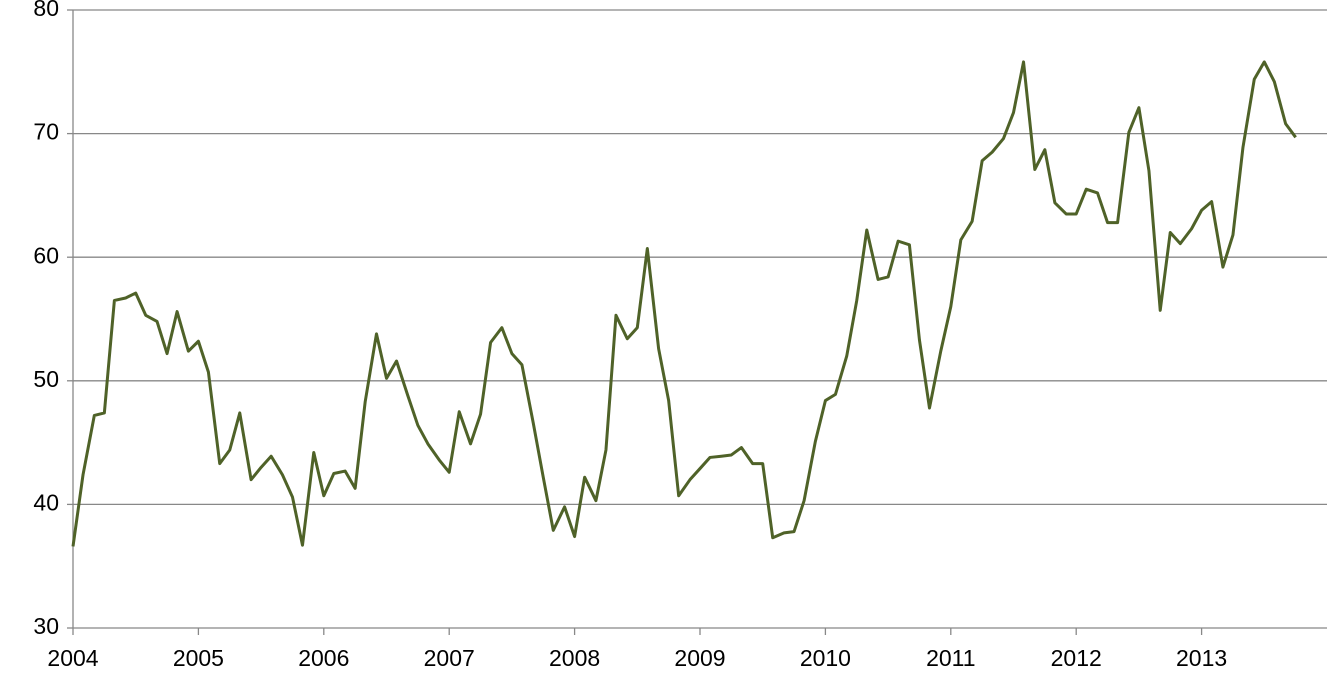  What do you see at coordinates (323, 658) in the screenshot?
I see `x-tick-label: 2006` at bounding box center [323, 658].